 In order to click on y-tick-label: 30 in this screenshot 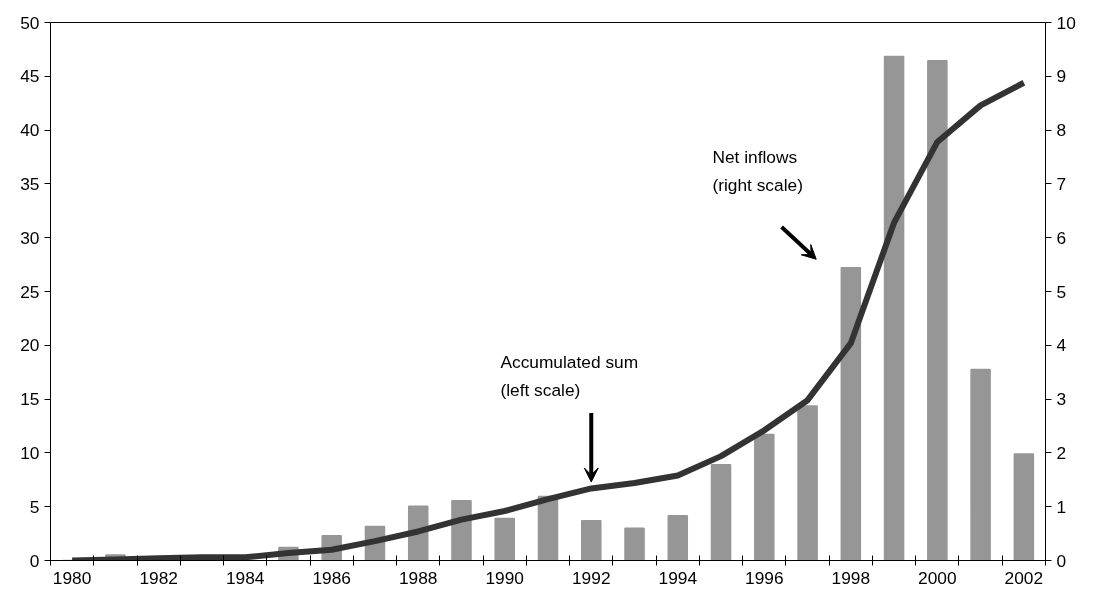, I will do `click(30, 237)`.